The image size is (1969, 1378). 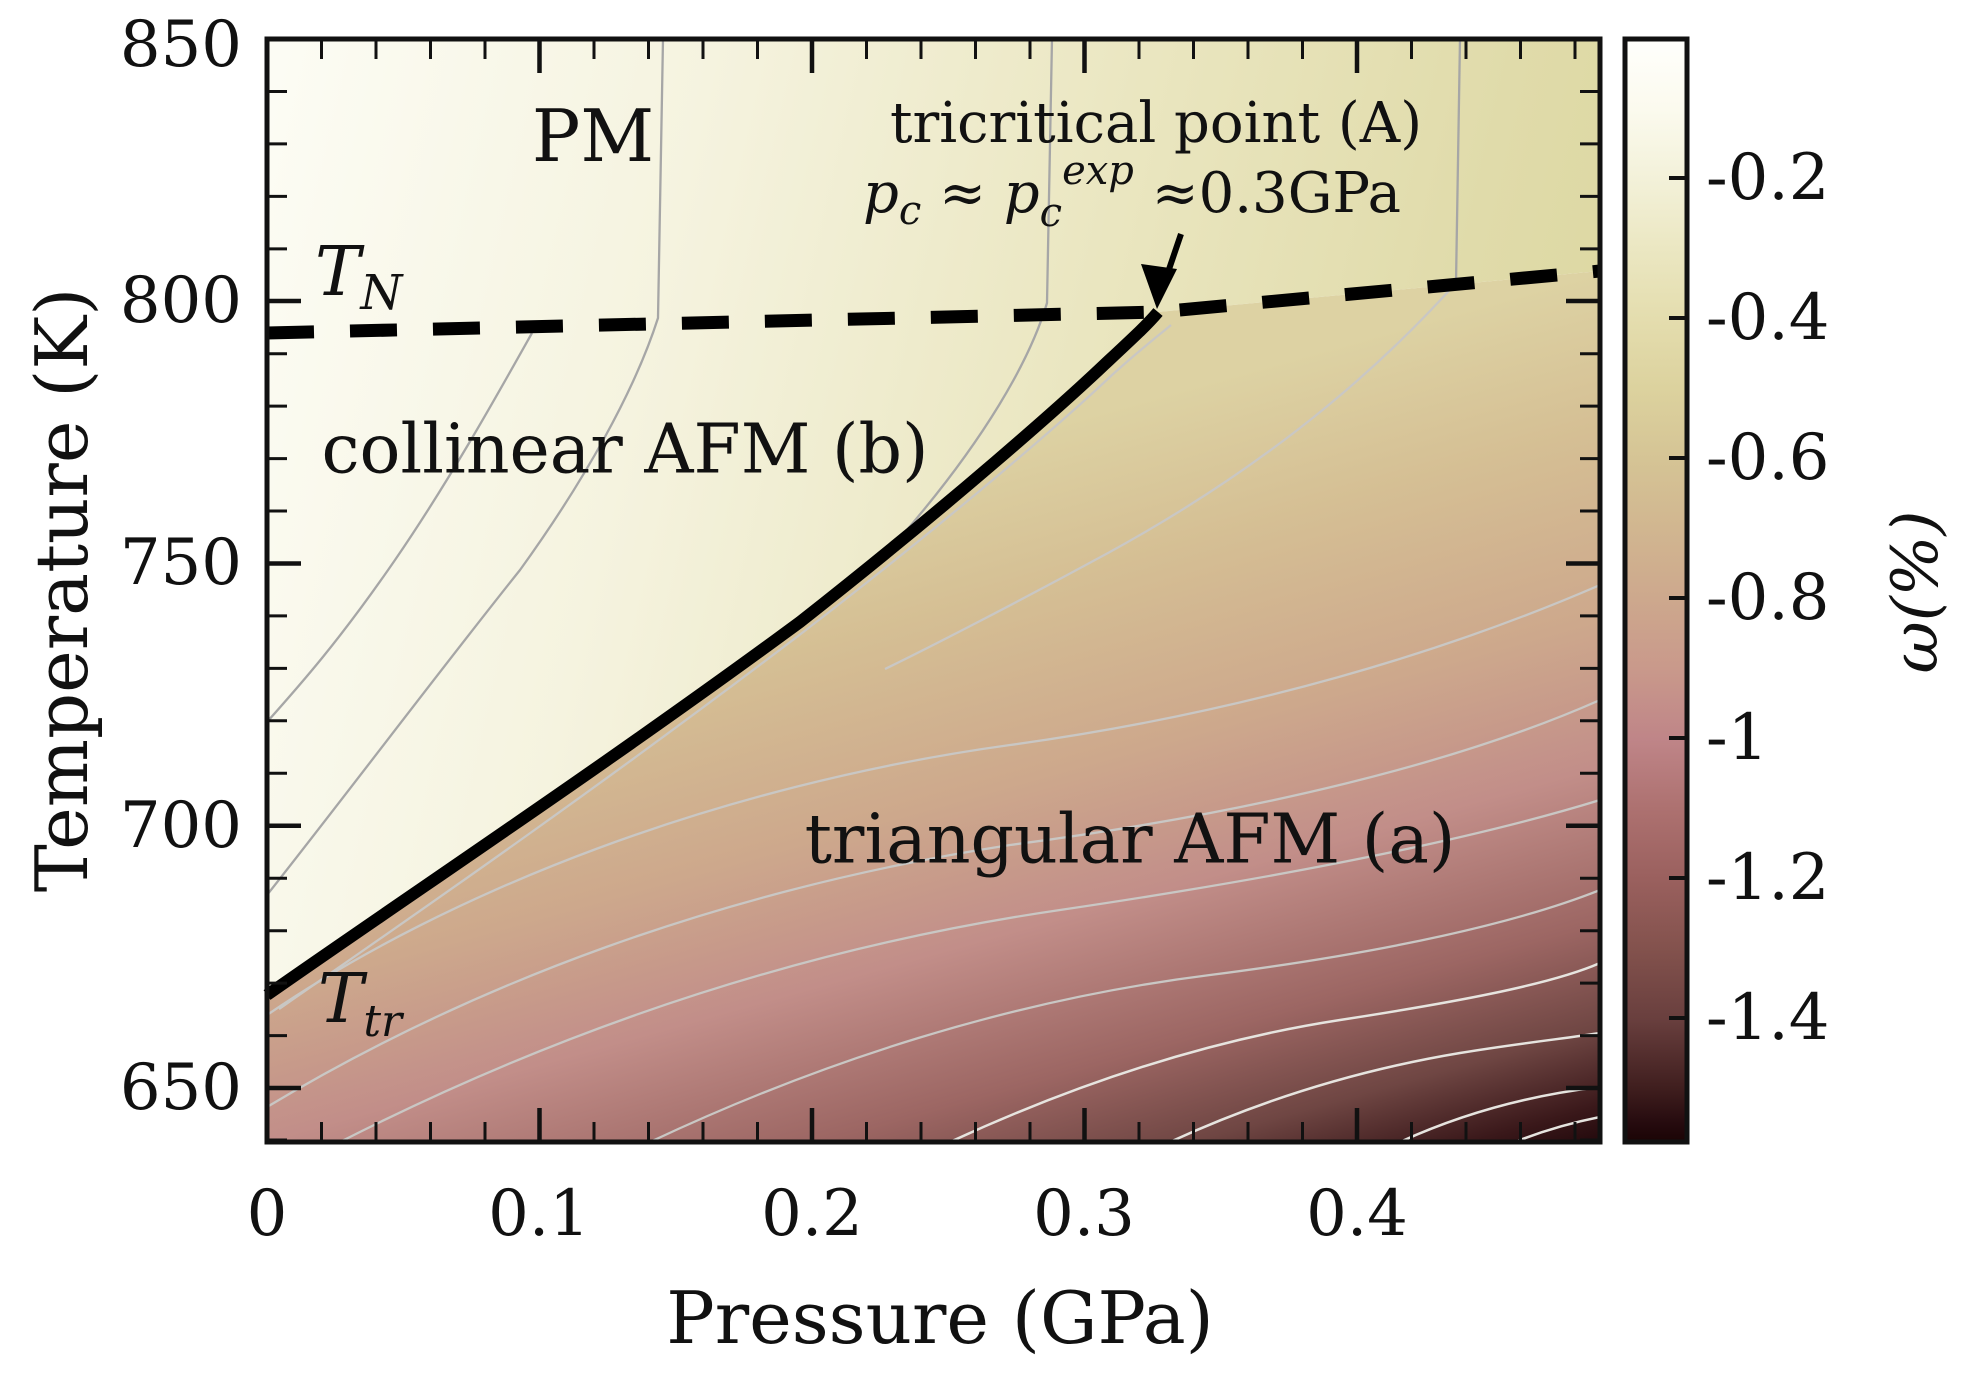 I want to click on tn-subscript: N, so click(x=381, y=293).